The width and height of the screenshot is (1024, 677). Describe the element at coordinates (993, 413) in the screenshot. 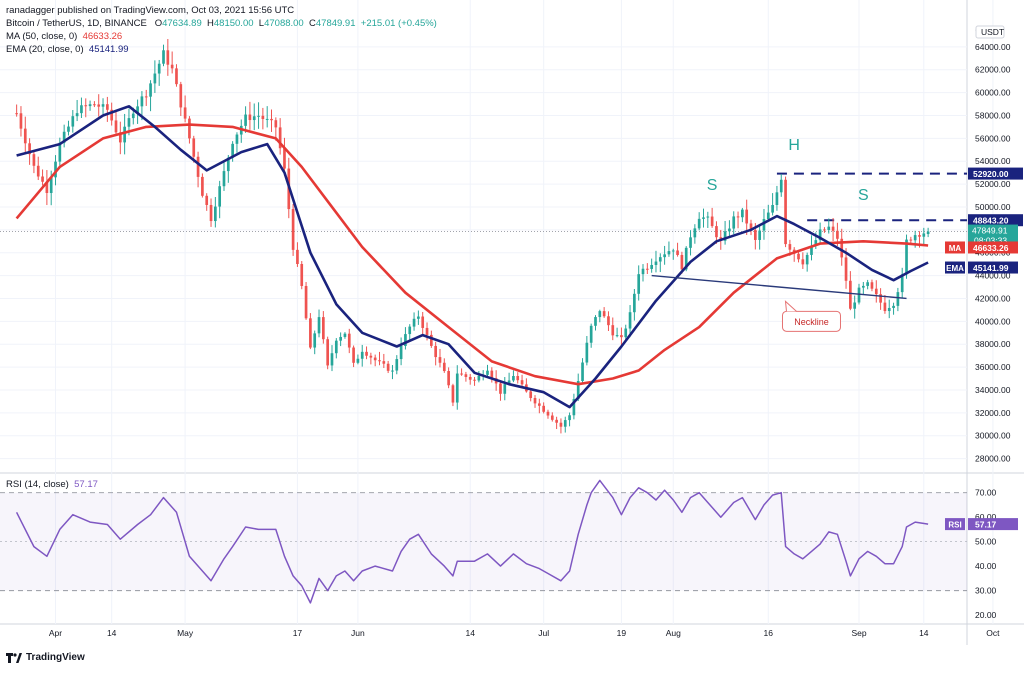

I see `price-tick-label: 32000.00` at that location.